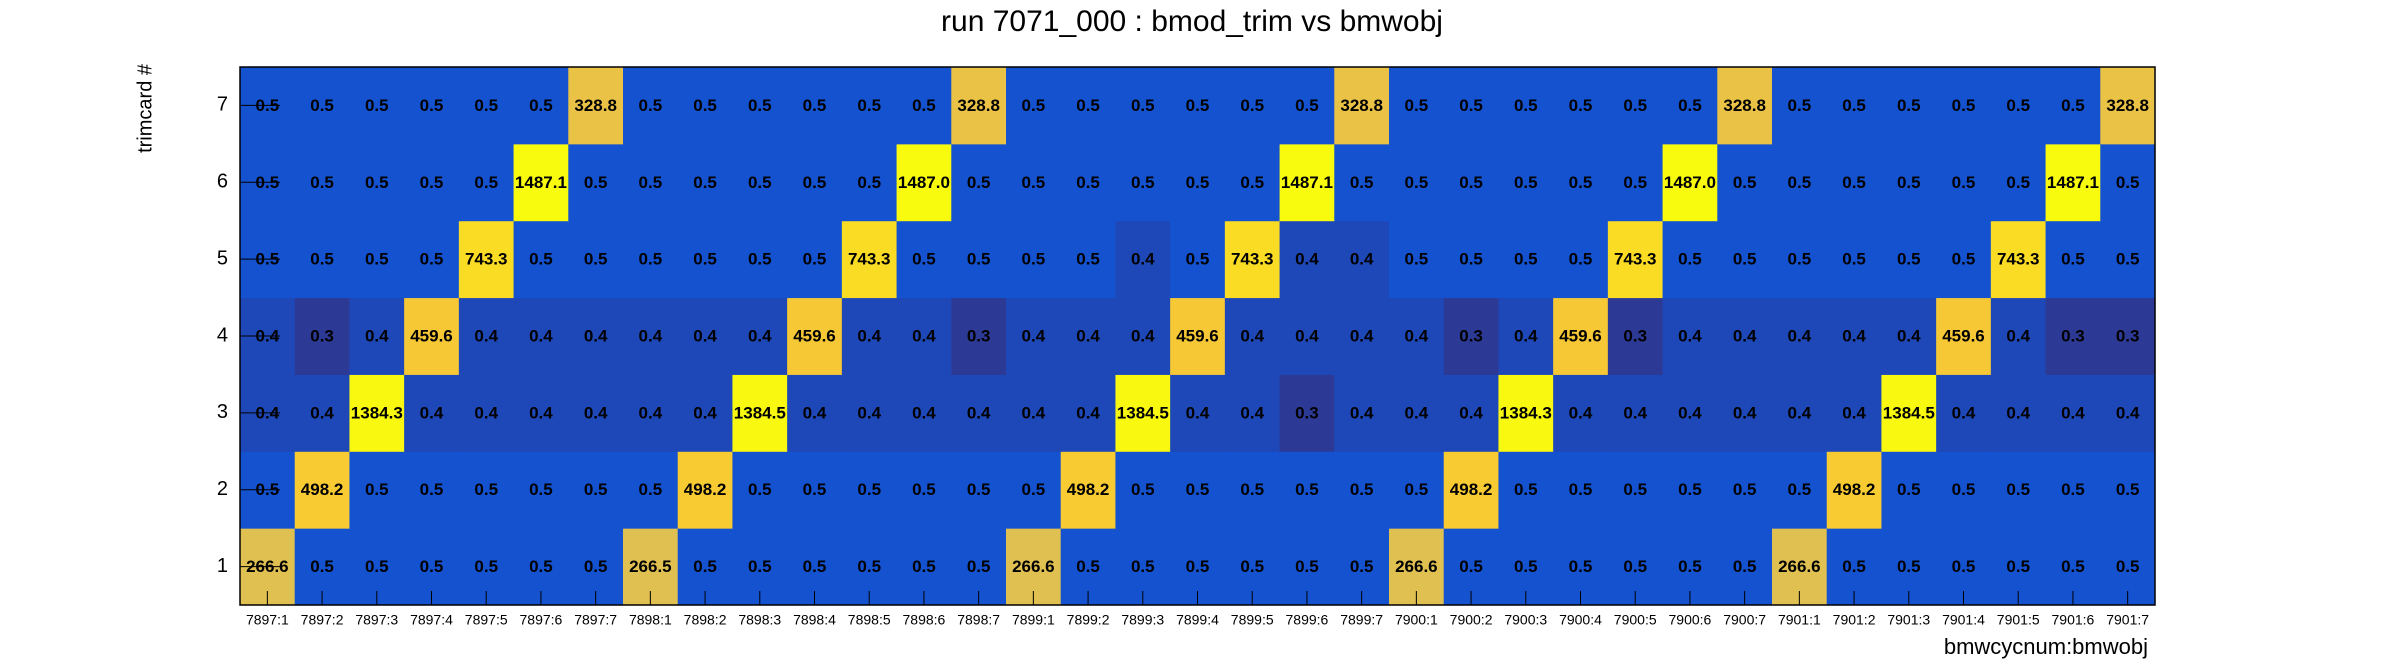 Image resolution: width=2396 pixels, height=672 pixels. What do you see at coordinates (222, 489) in the screenshot?
I see `y-tick-label: 2` at bounding box center [222, 489].